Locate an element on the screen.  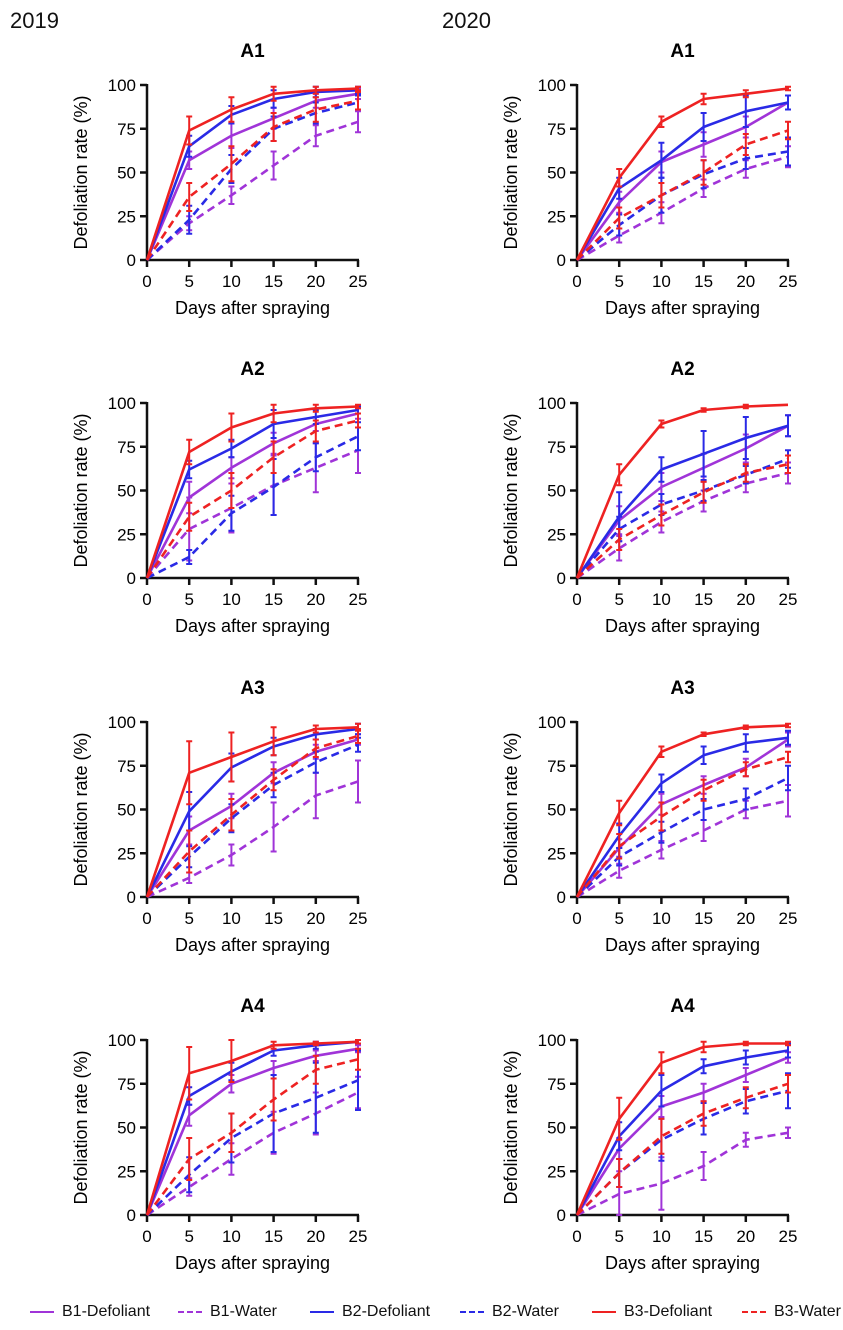
panel-2019-a3-series-b2-water is located at coordinates (253, 817).